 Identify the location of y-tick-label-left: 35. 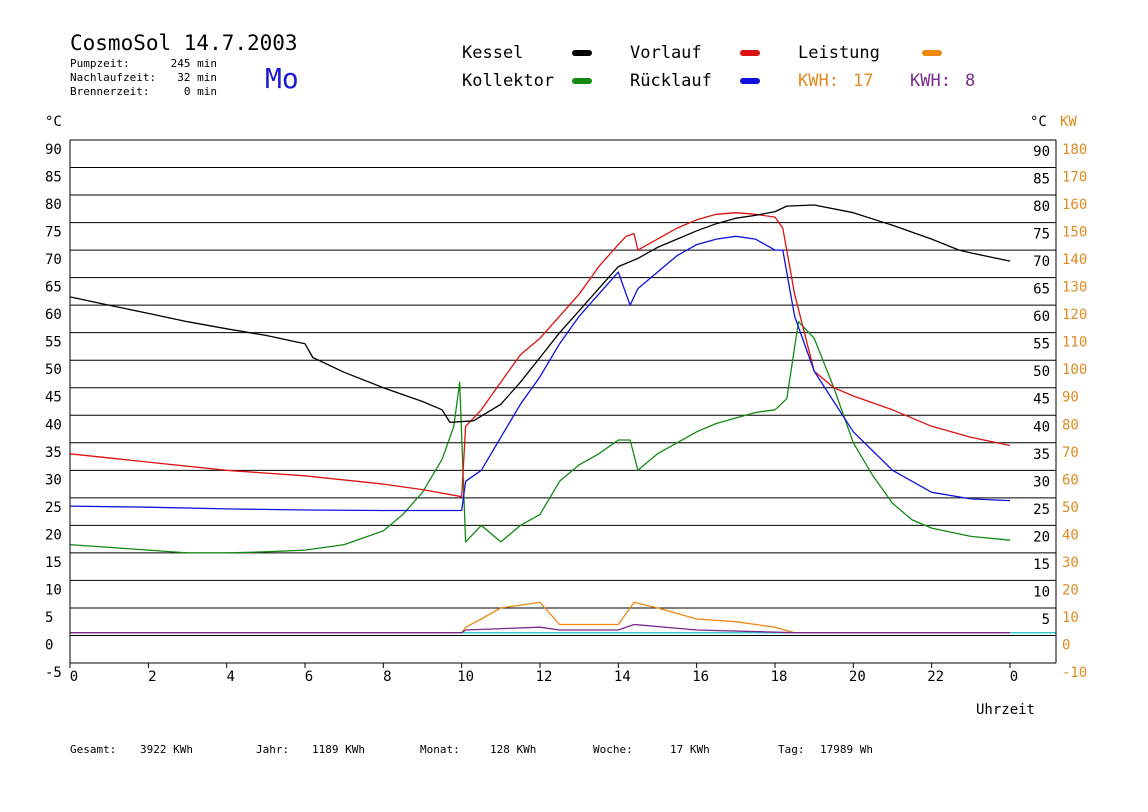
(53, 453).